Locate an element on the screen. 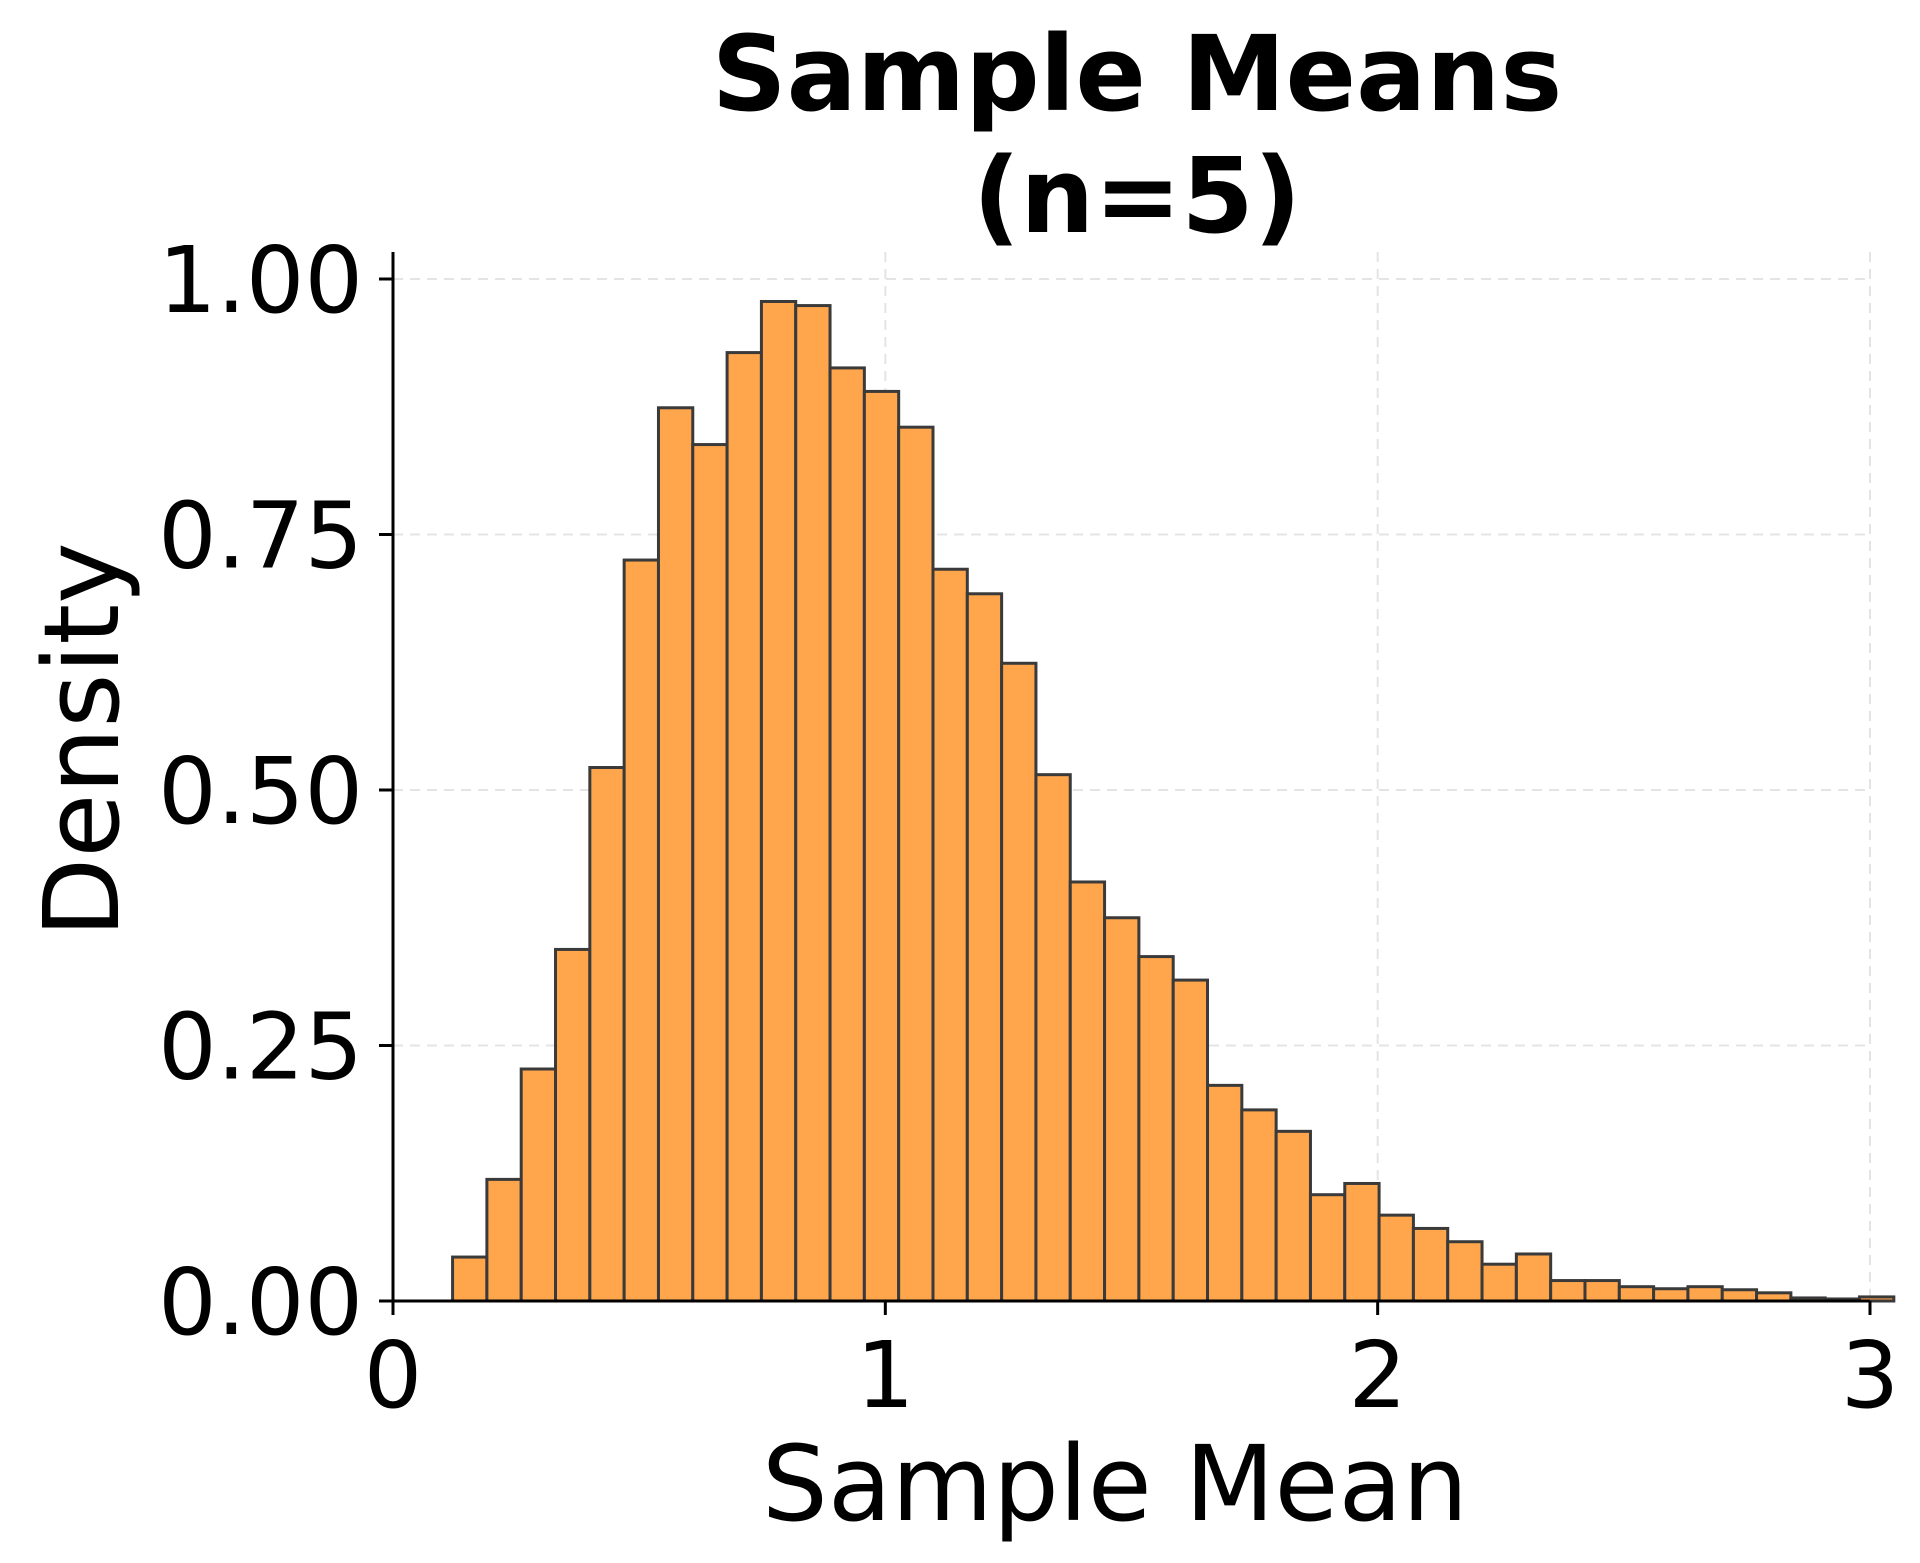 This screenshot has width=1920, height=1563. y-tick-label: 0.25 is located at coordinates (260, 1047).